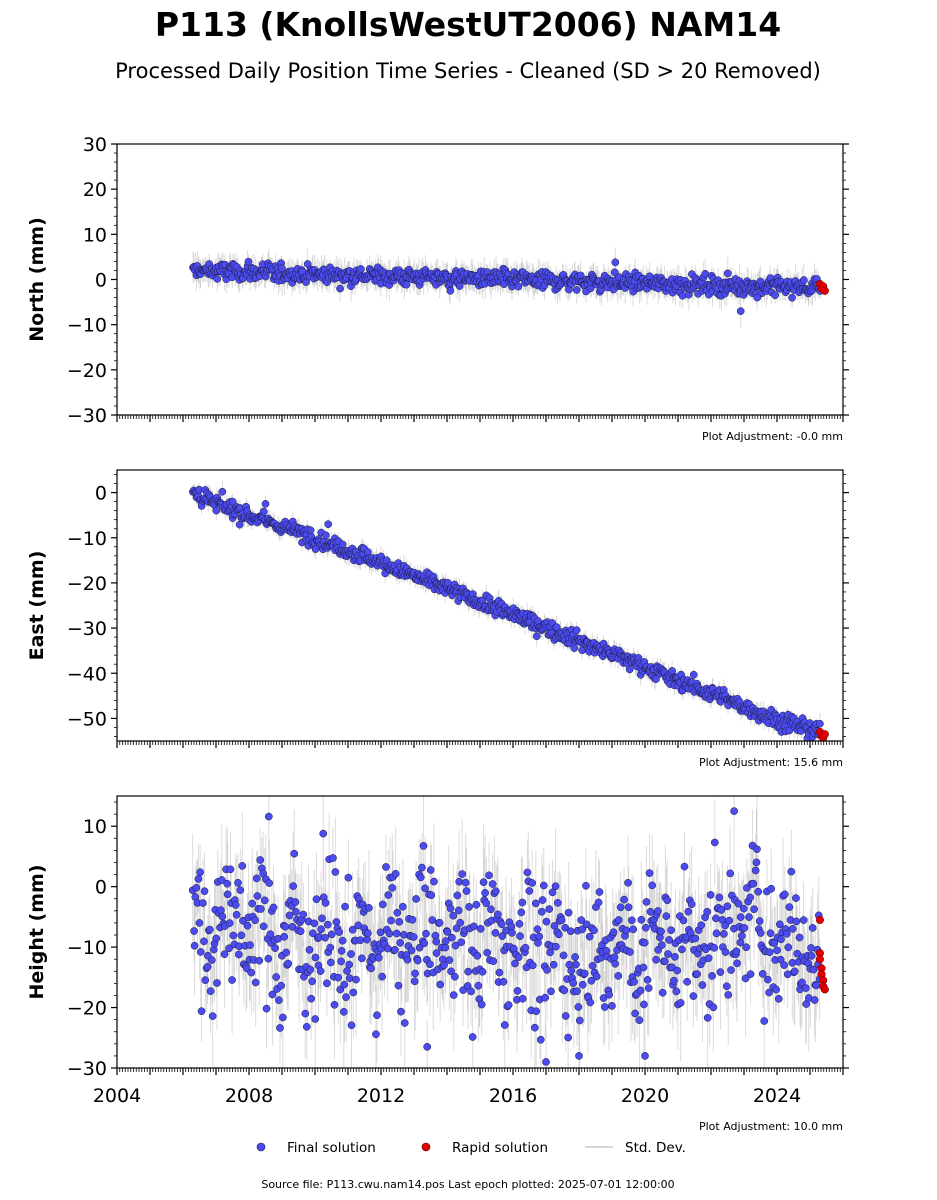 The width and height of the screenshot is (937, 1200). I want to click on y-tick-label: 10, so click(95, 235).